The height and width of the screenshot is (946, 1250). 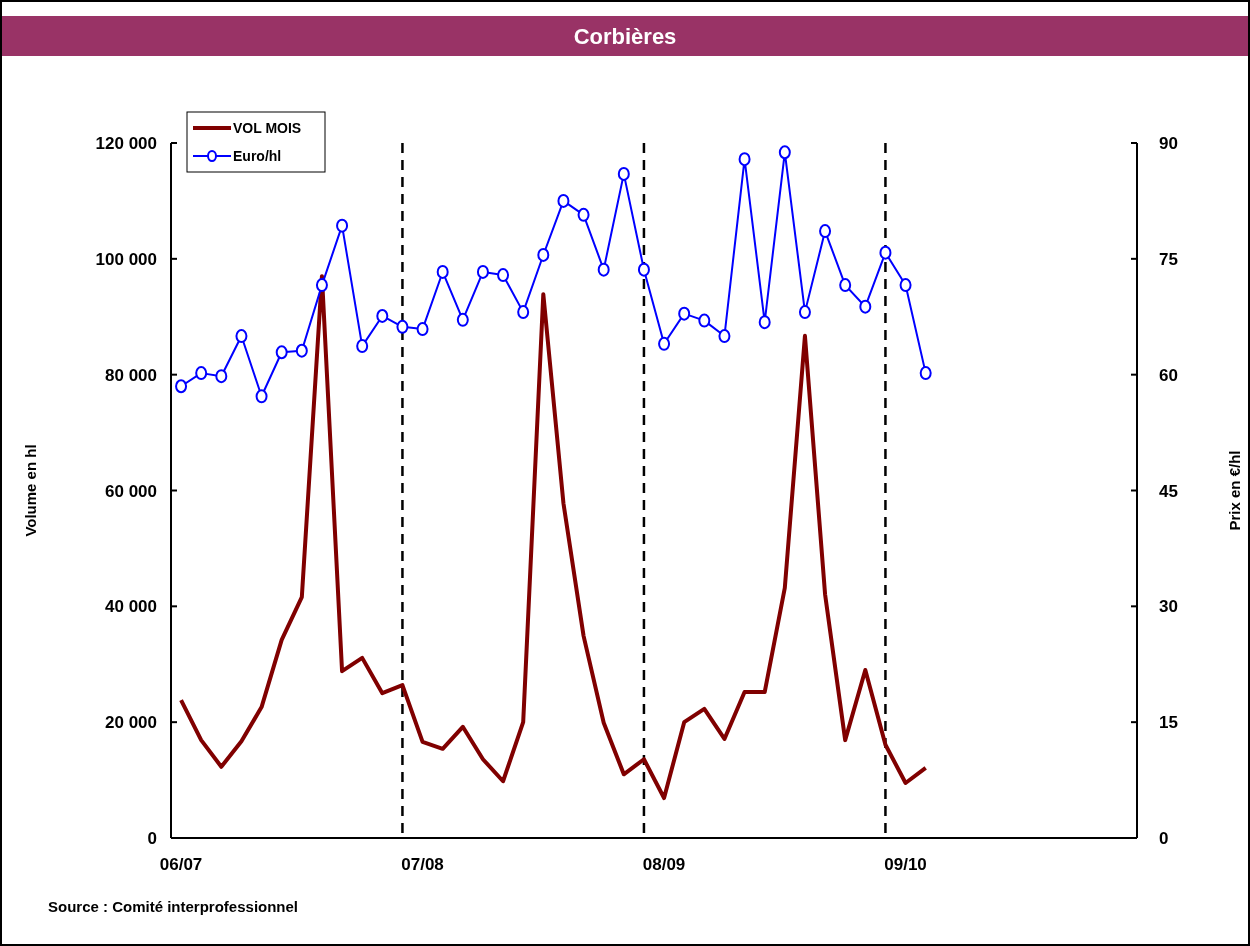 I want to click on legend-label: VOL MOIS, so click(x=267, y=128).